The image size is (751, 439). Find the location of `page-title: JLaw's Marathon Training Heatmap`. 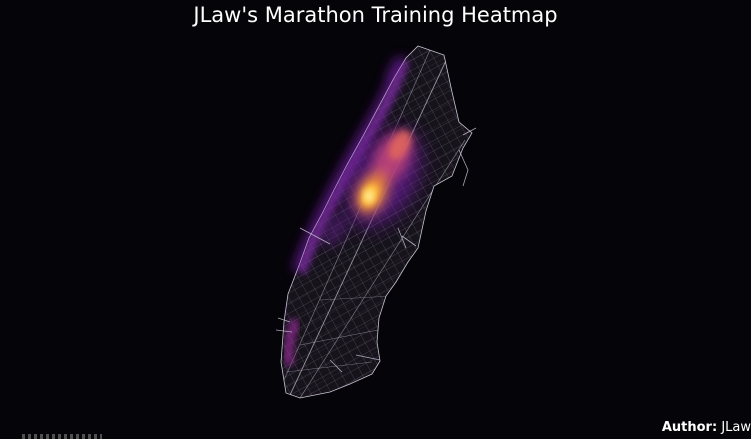

page-title: JLaw's Marathon Training Heatmap is located at coordinates (375, 15).